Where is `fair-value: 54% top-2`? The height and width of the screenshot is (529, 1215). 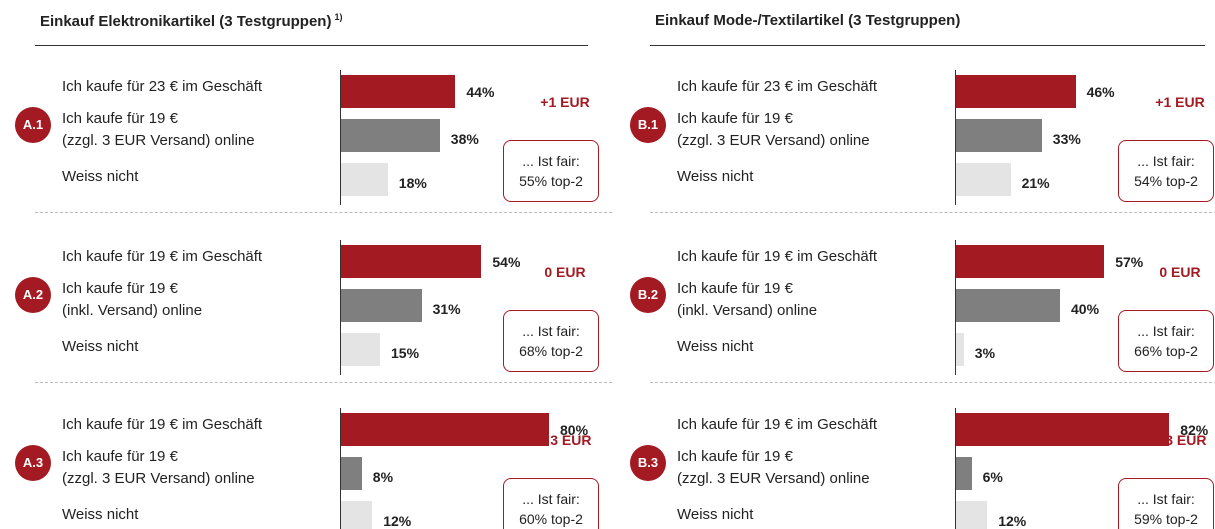 fair-value: 54% top-2 is located at coordinates (1166, 181).